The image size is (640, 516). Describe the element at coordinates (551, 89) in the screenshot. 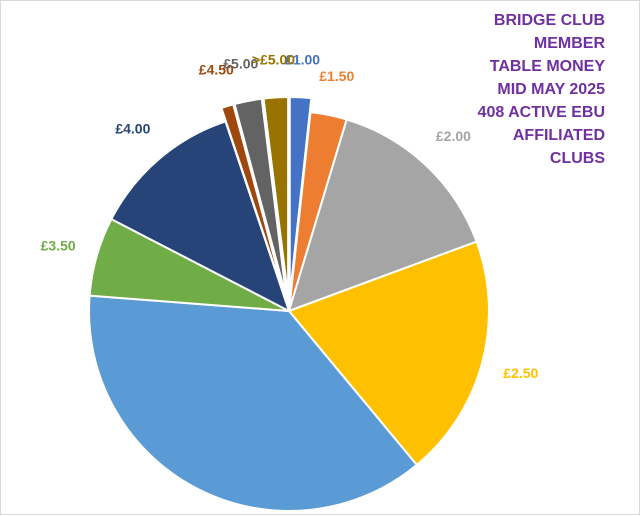

I see `chart-title-line-4: MID MAY 2025` at that location.